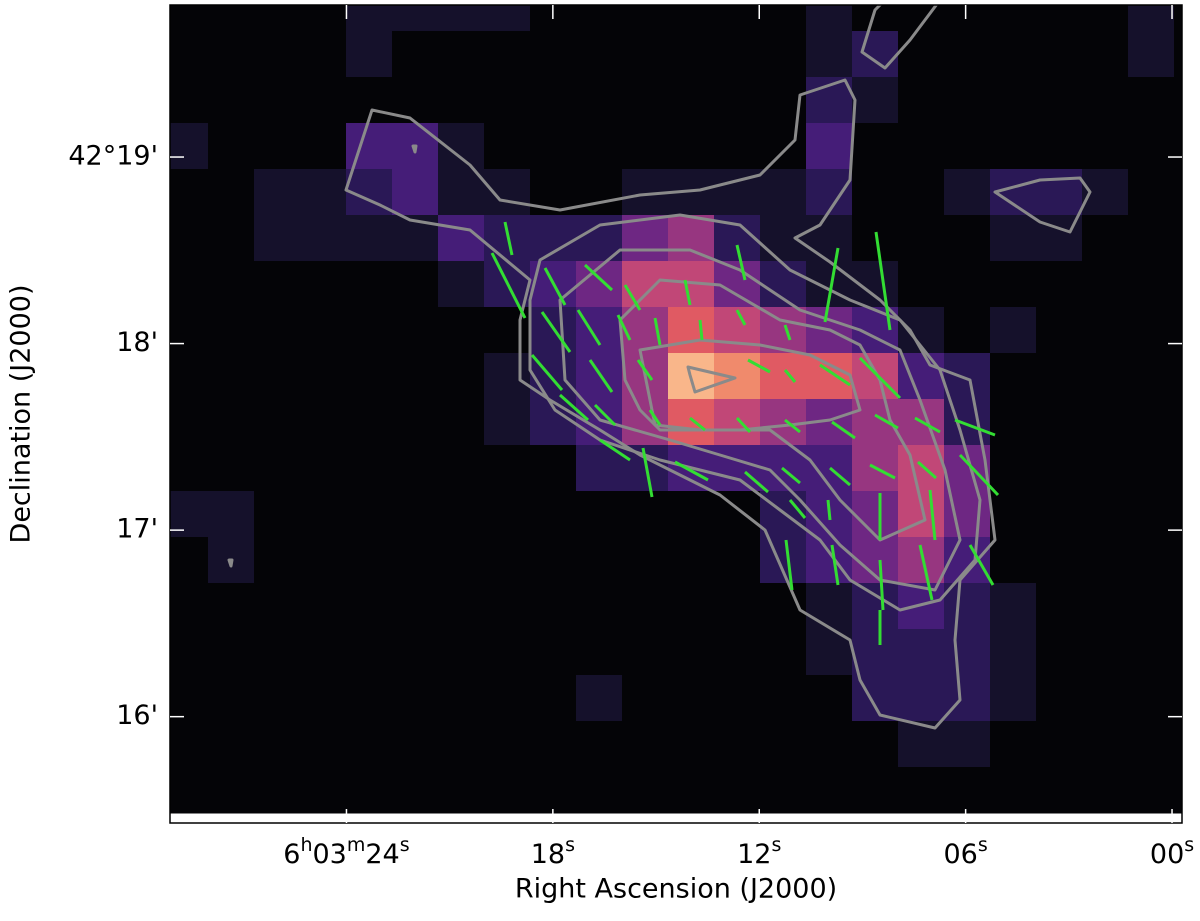 This screenshot has height=921, width=1200. I want to click on y-axis-label: Declination (J2000), so click(21, 414).